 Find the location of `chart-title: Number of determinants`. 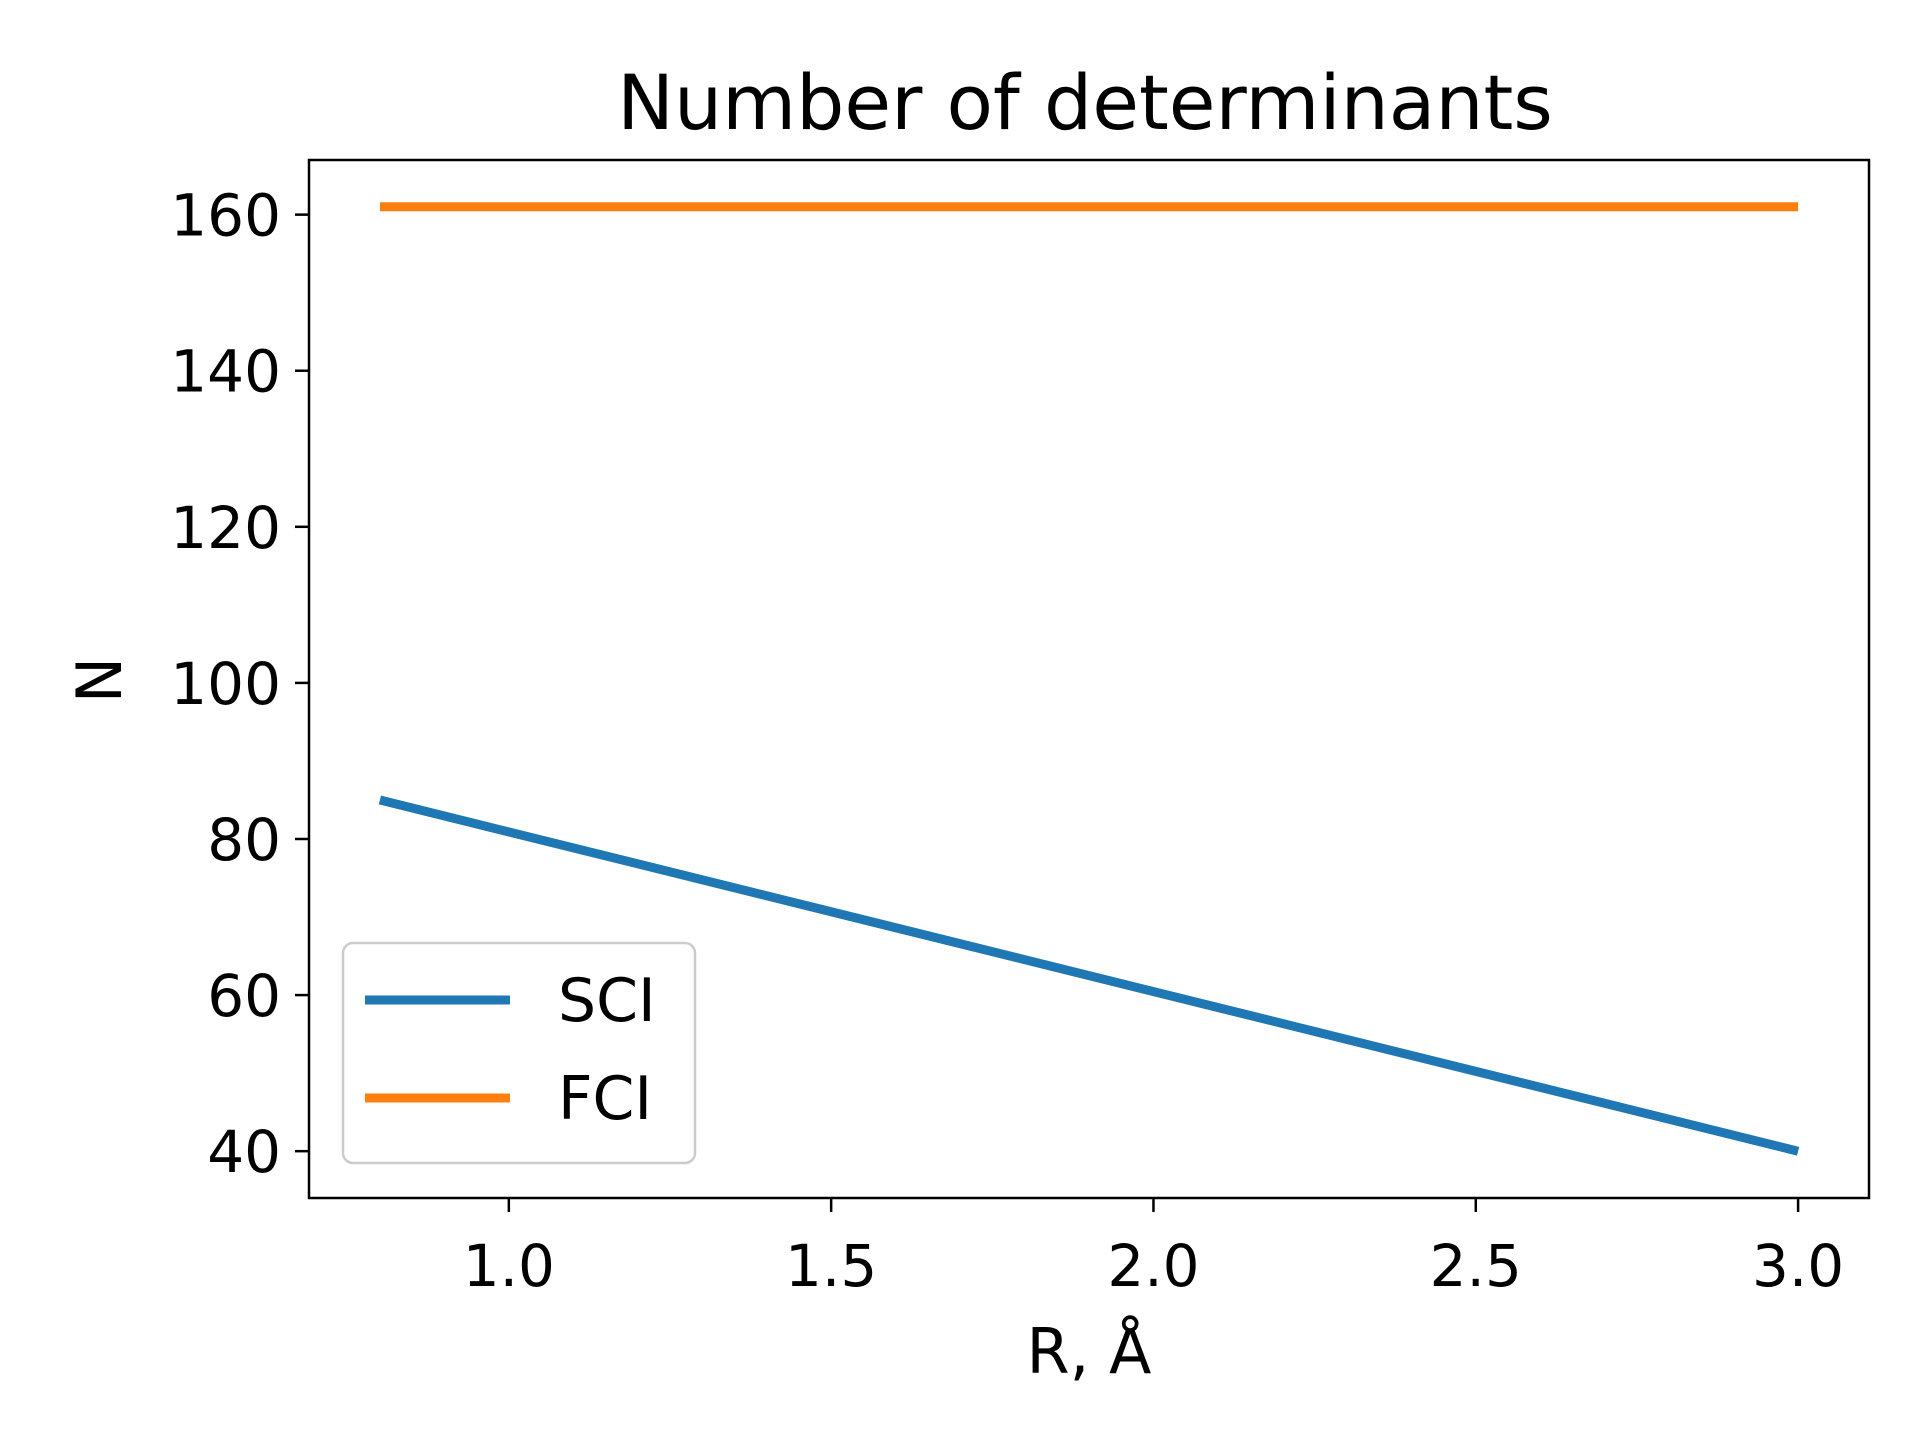

chart-title: Number of determinants is located at coordinates (1085, 102).